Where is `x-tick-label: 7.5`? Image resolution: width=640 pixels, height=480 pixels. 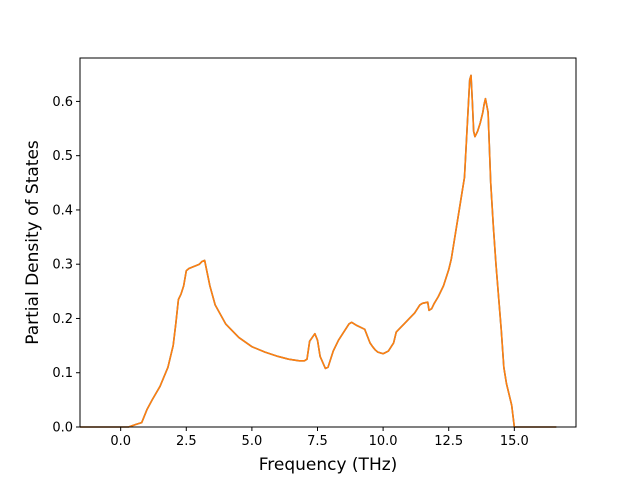
x-tick-label: 7.5 is located at coordinates (317, 441).